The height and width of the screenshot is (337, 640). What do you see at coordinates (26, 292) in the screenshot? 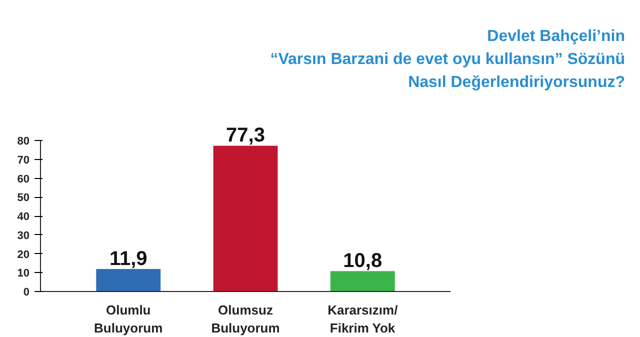
I see `y-tick-label: 0` at bounding box center [26, 292].